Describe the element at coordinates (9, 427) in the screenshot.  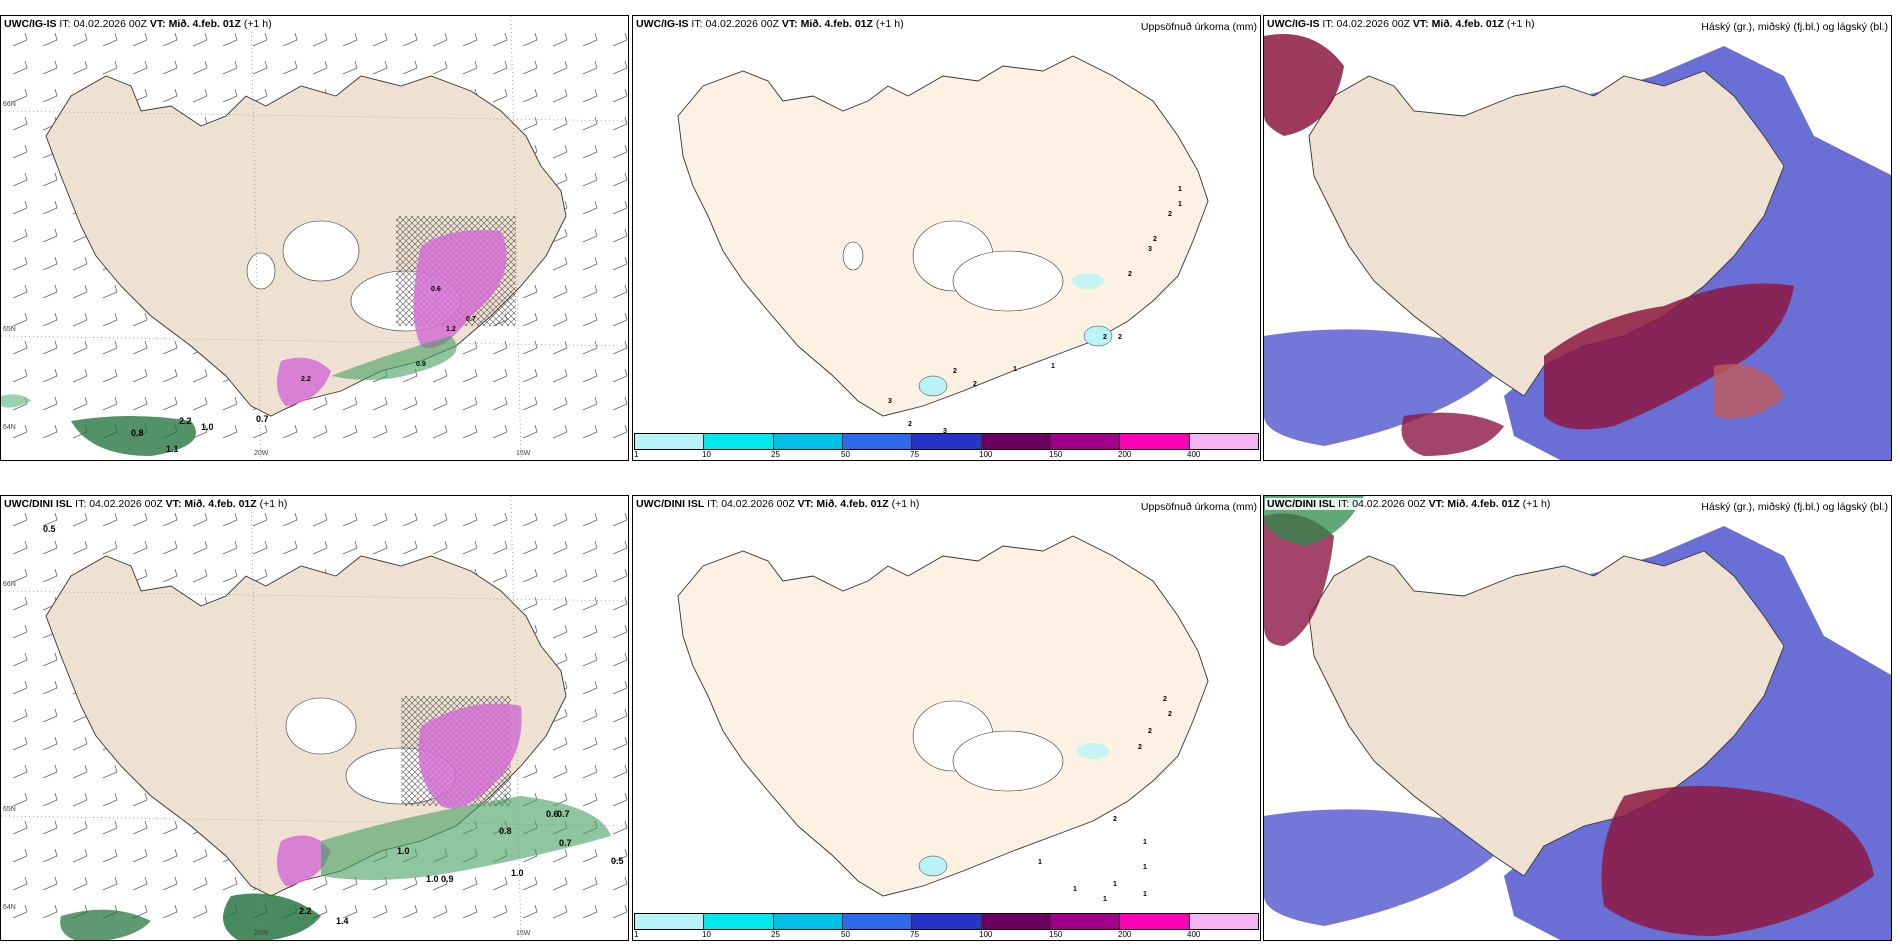
I see `lat-label-64n: 64N` at that location.